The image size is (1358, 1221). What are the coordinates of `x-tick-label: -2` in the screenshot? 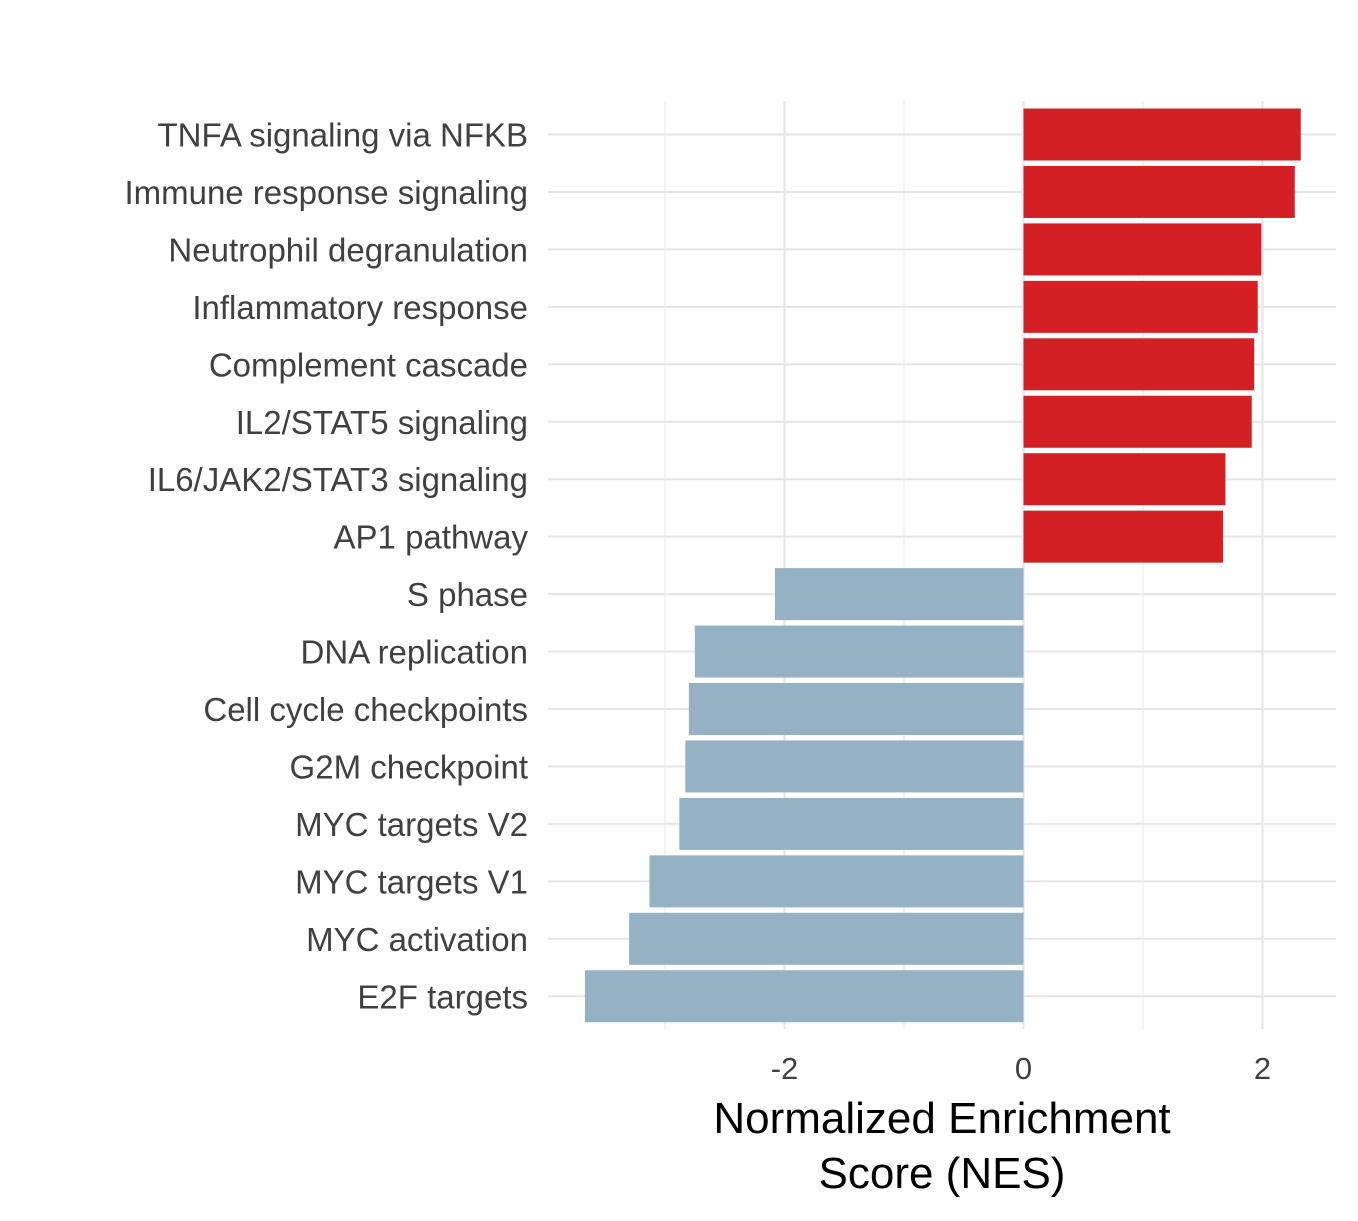 It's located at (785, 1068).